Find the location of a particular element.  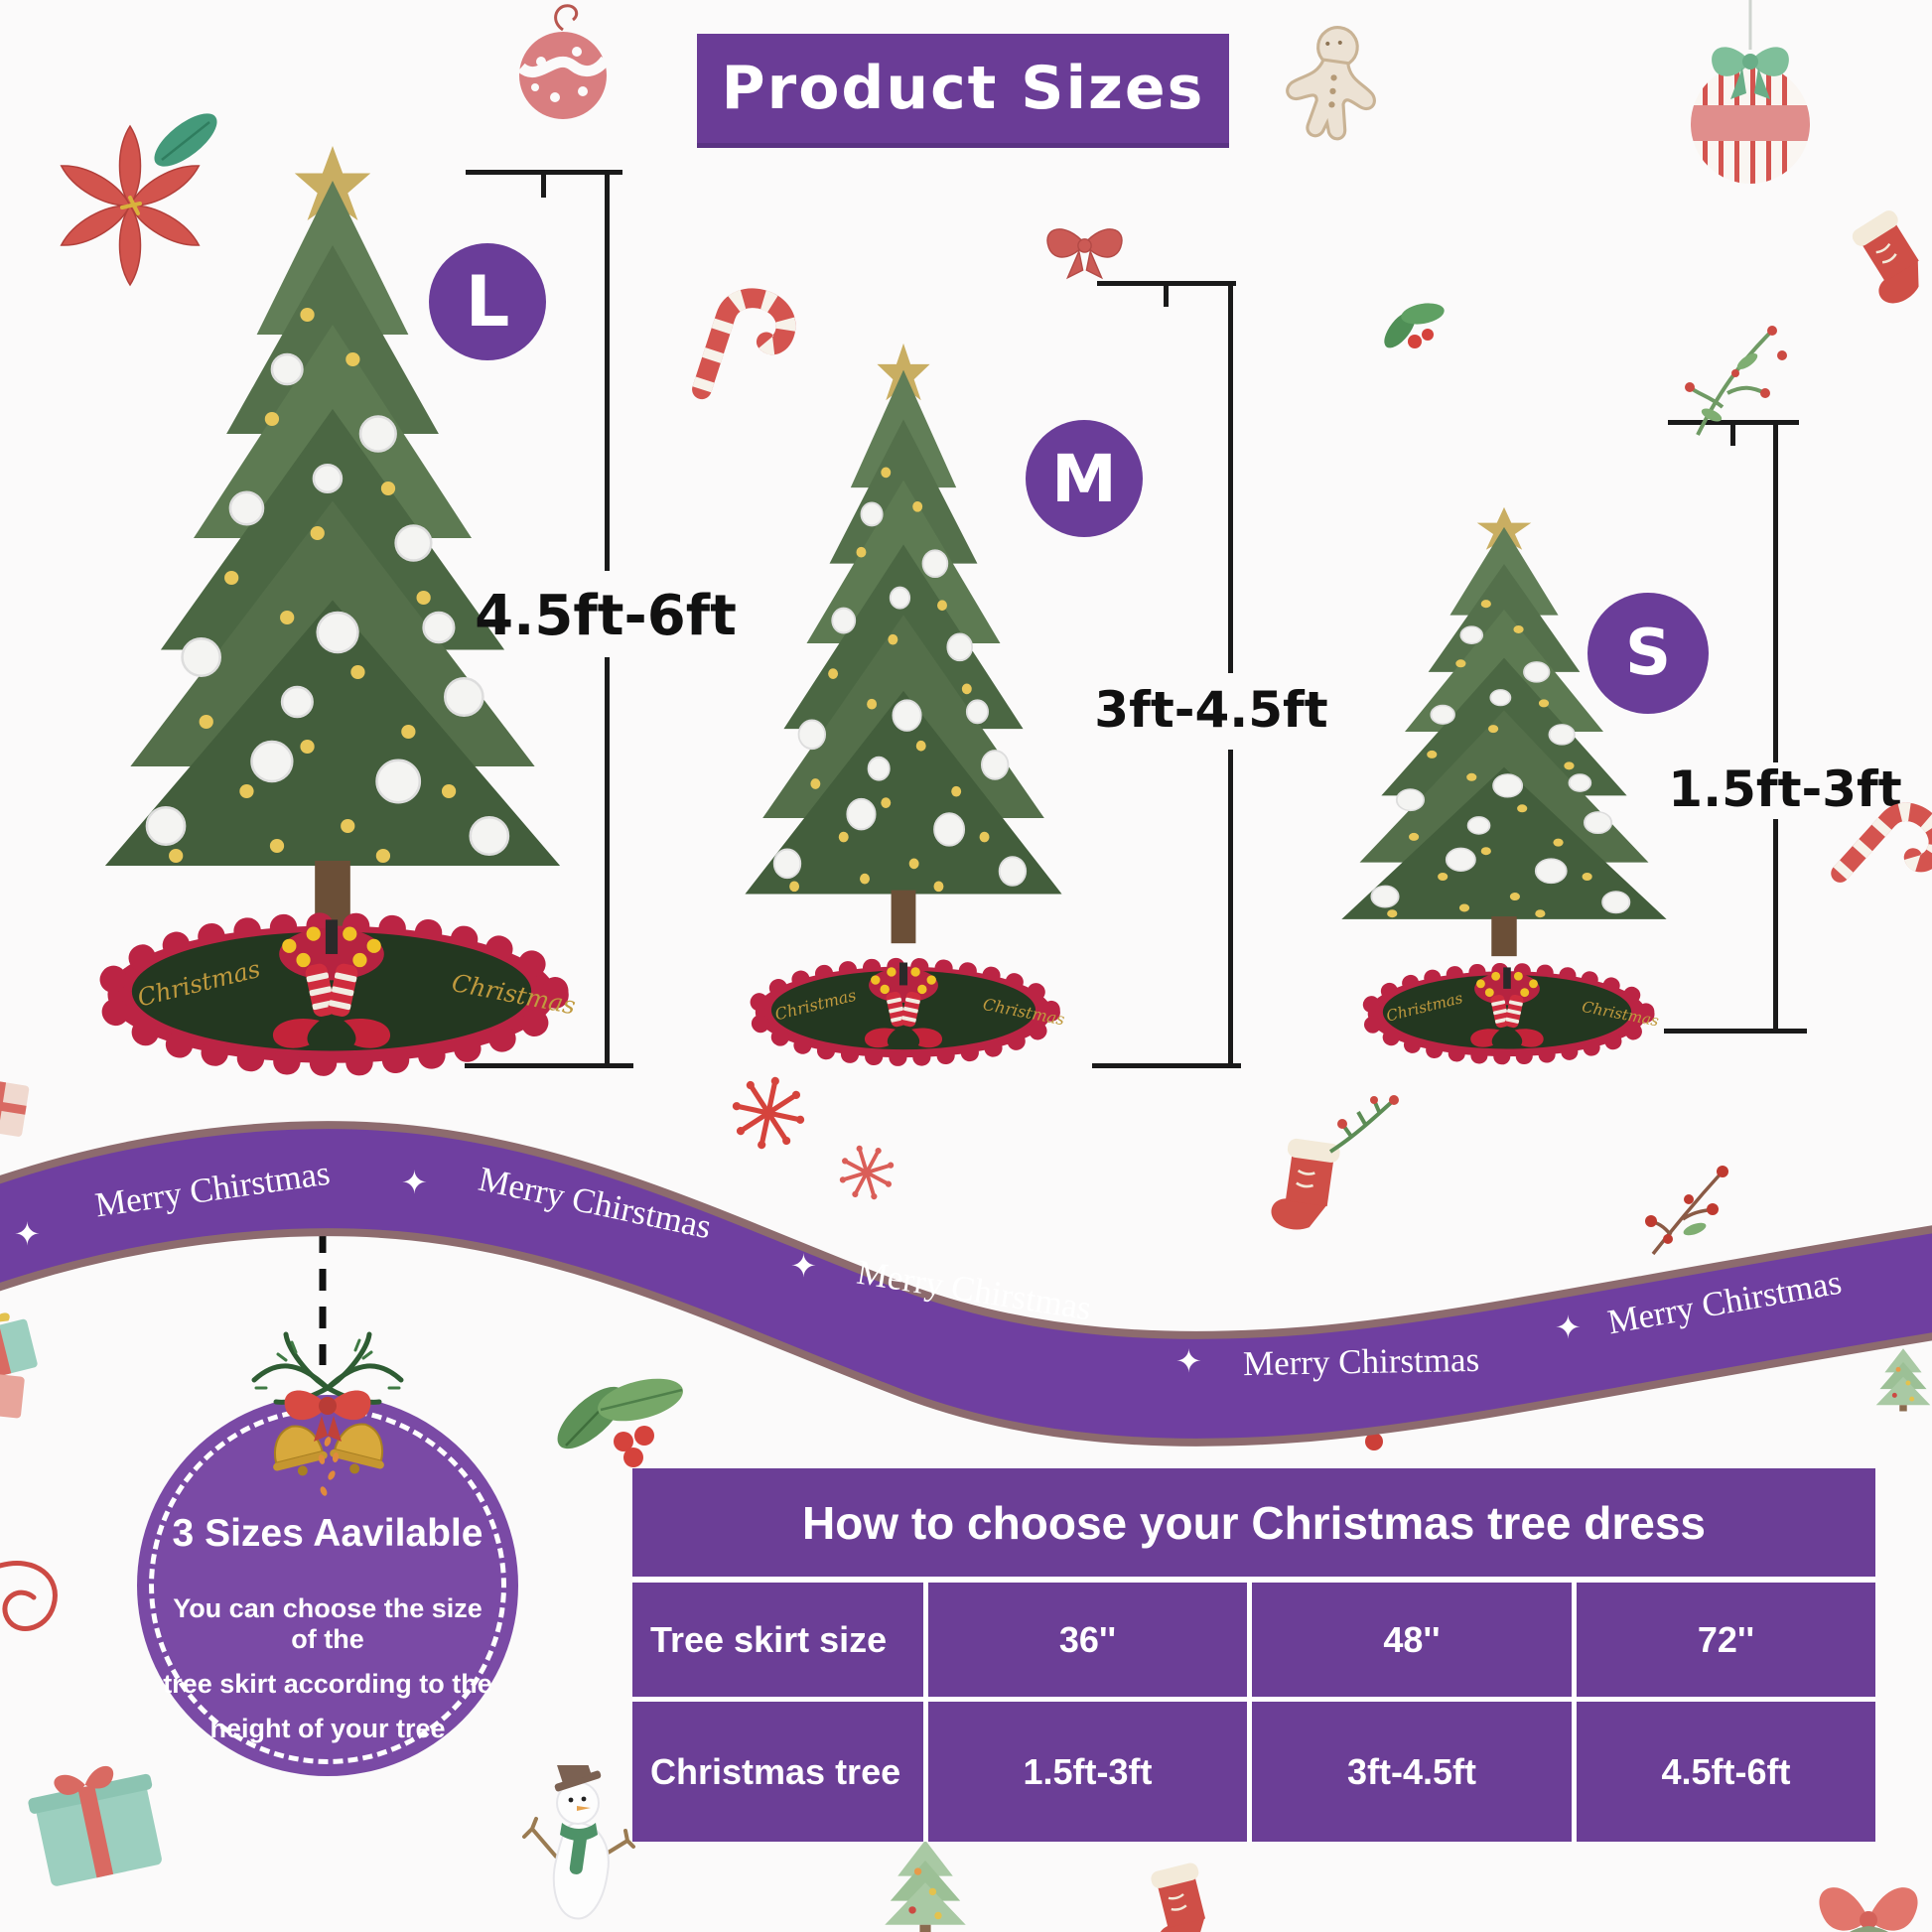

badge-body-line: You can choose the size of the is located at coordinates (328, 1624).